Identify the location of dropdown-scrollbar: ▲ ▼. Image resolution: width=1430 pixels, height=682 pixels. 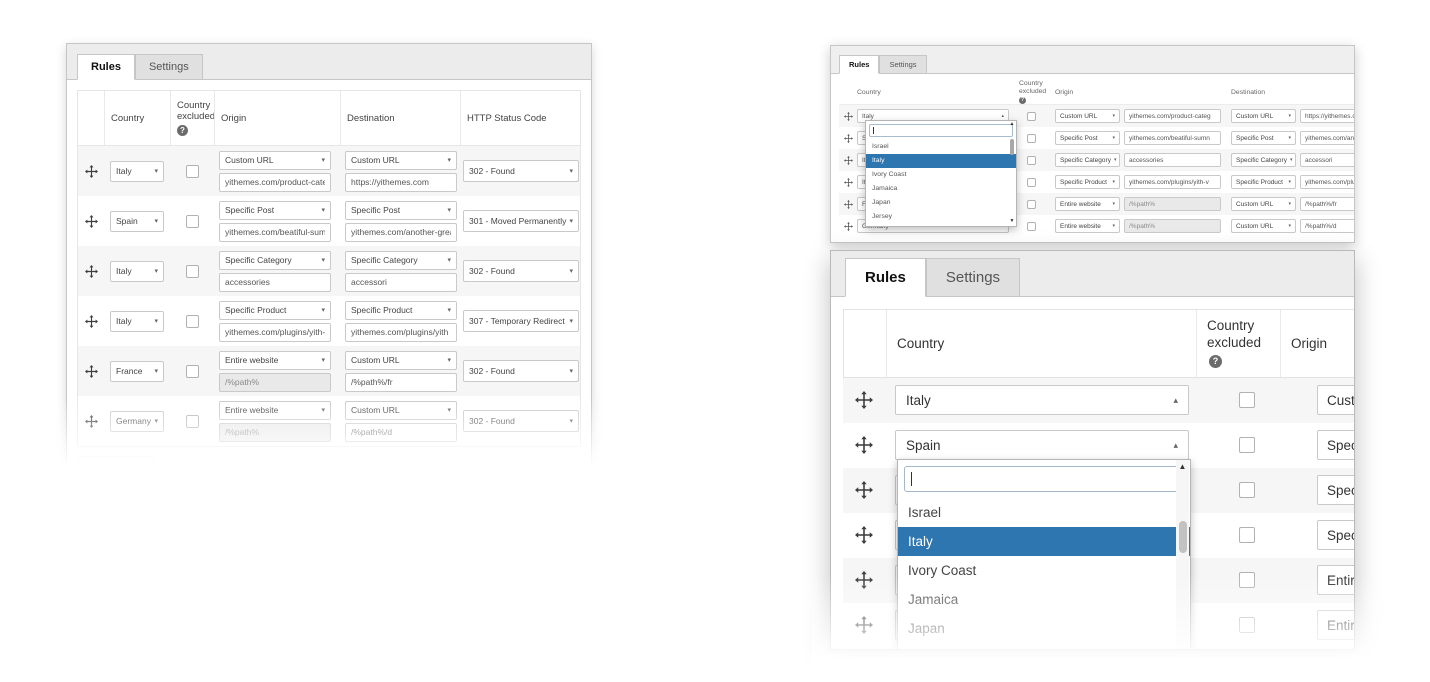
(1012, 172).